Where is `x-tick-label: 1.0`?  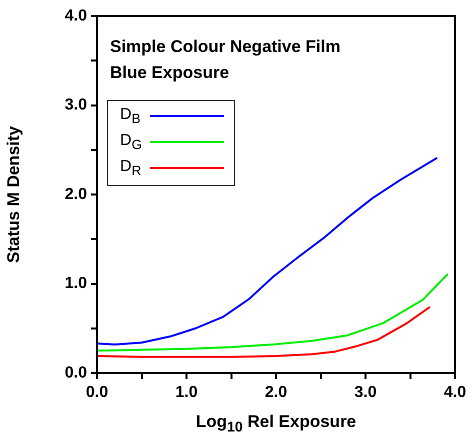 x-tick-label: 1.0 is located at coordinates (186, 393).